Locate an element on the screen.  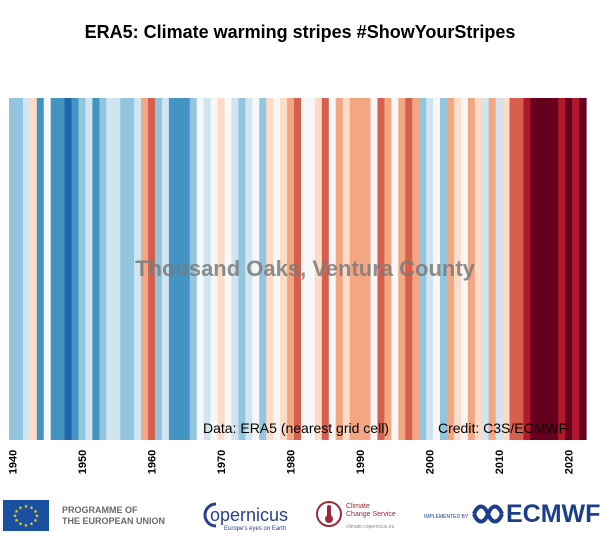
stripe-1984 is located at coordinates (318, 269).